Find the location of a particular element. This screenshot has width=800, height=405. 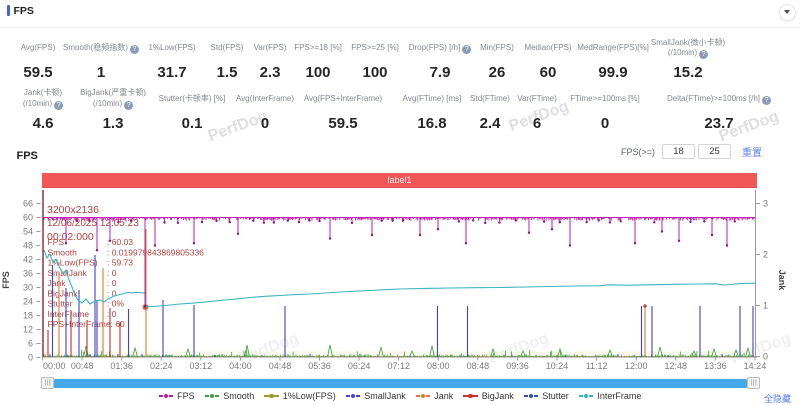

svg-text: 12/06/2025 12:05:23 is located at coordinates (93, 223).